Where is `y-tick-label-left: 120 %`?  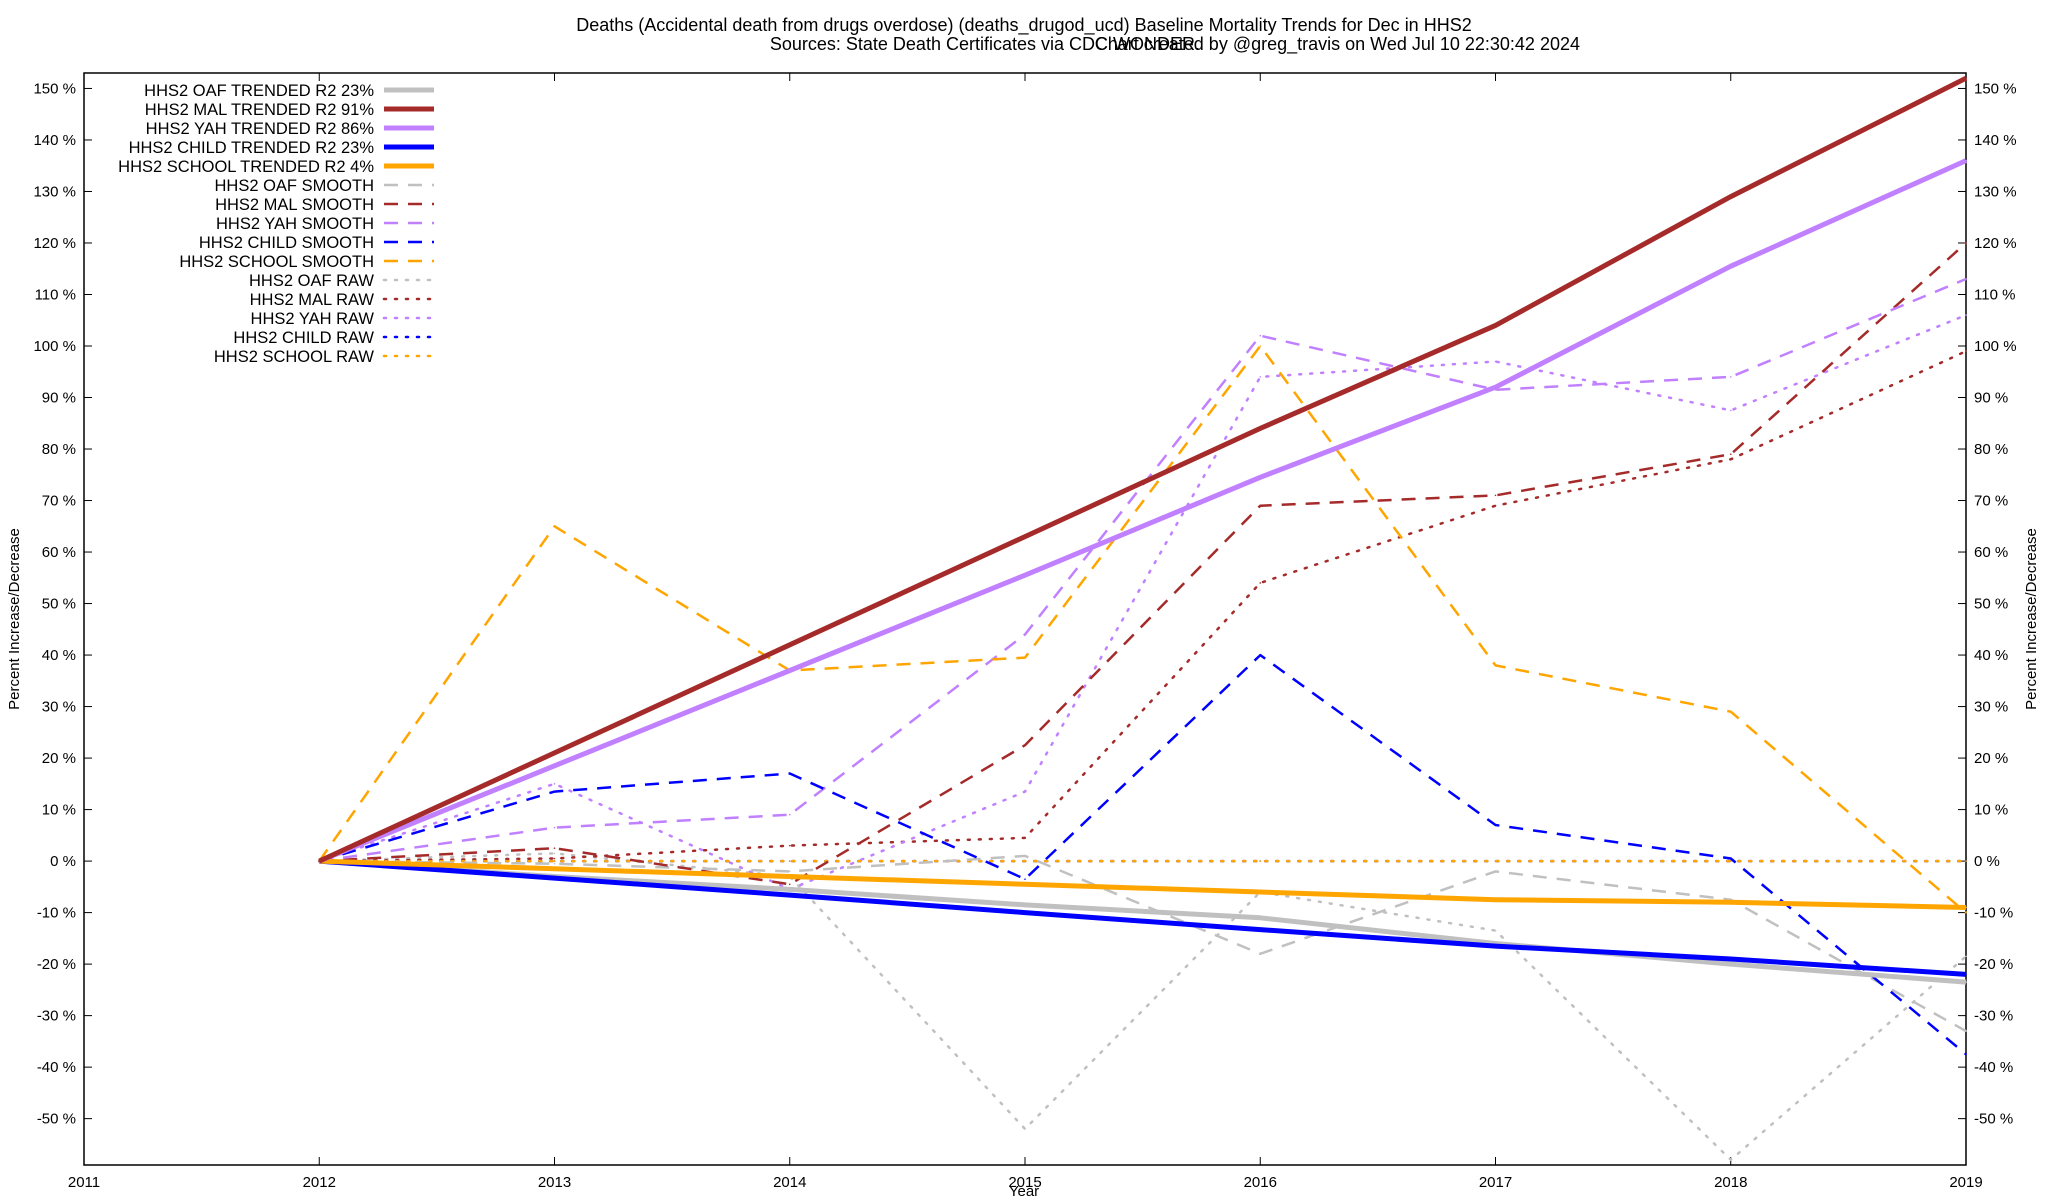
y-tick-label-left: 120 % is located at coordinates (54, 243).